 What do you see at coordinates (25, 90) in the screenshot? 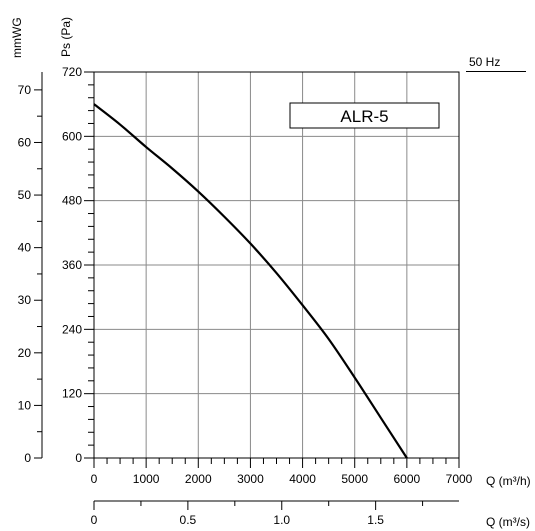
I see `mmwg-tick-label: 70` at bounding box center [25, 90].